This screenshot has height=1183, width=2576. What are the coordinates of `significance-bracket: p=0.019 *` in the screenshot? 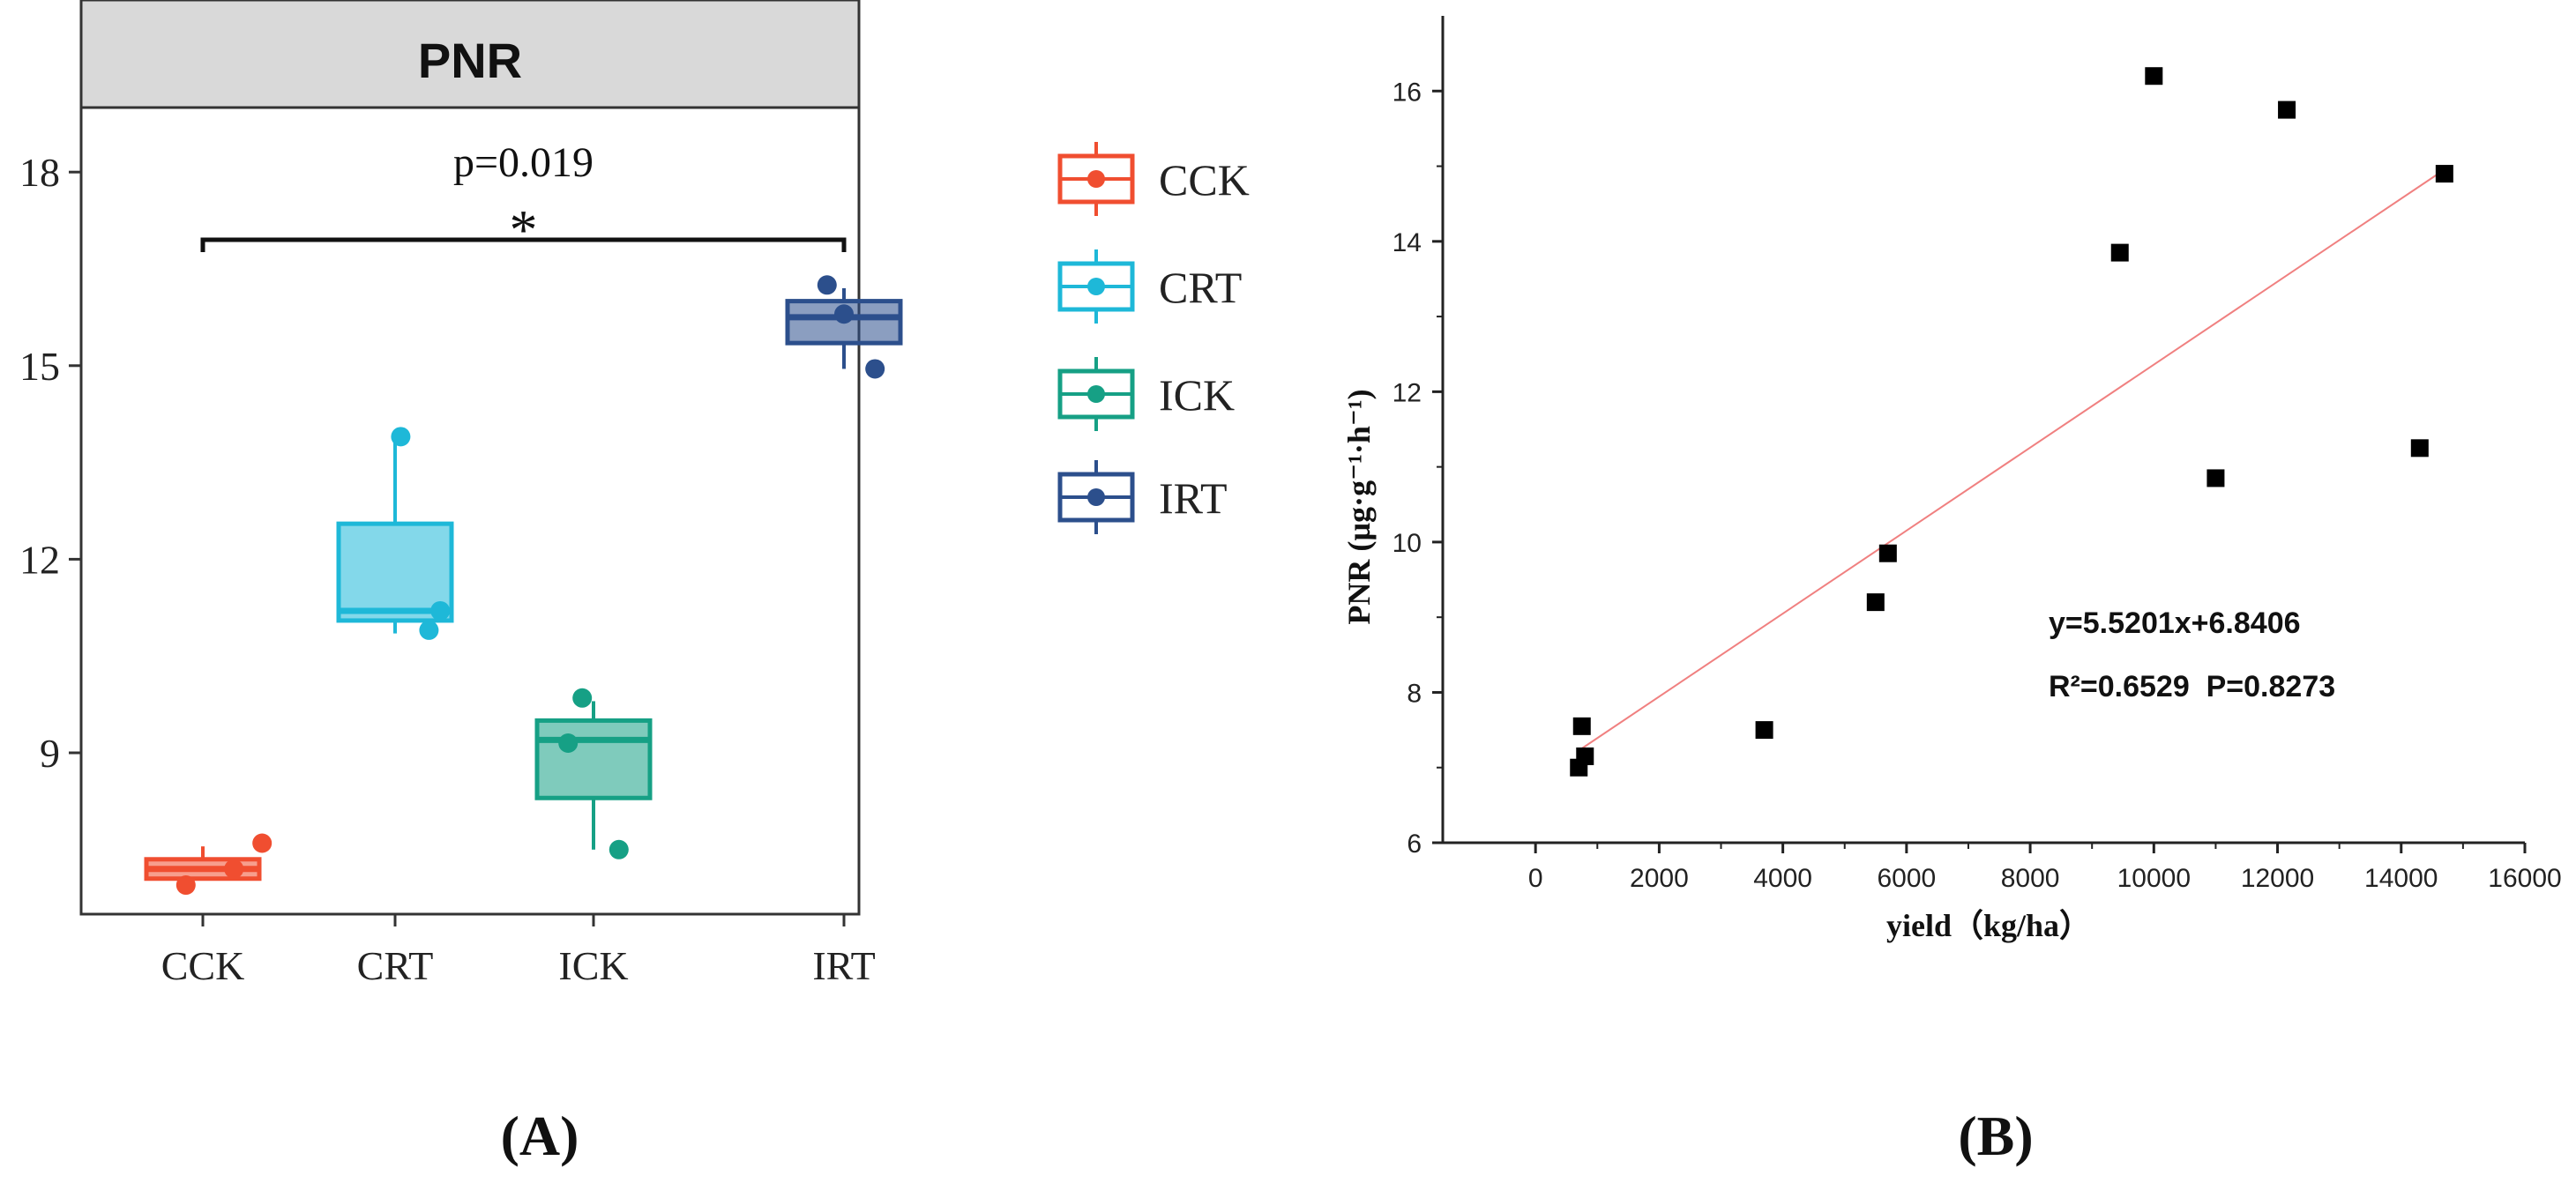 It's located at (523, 200).